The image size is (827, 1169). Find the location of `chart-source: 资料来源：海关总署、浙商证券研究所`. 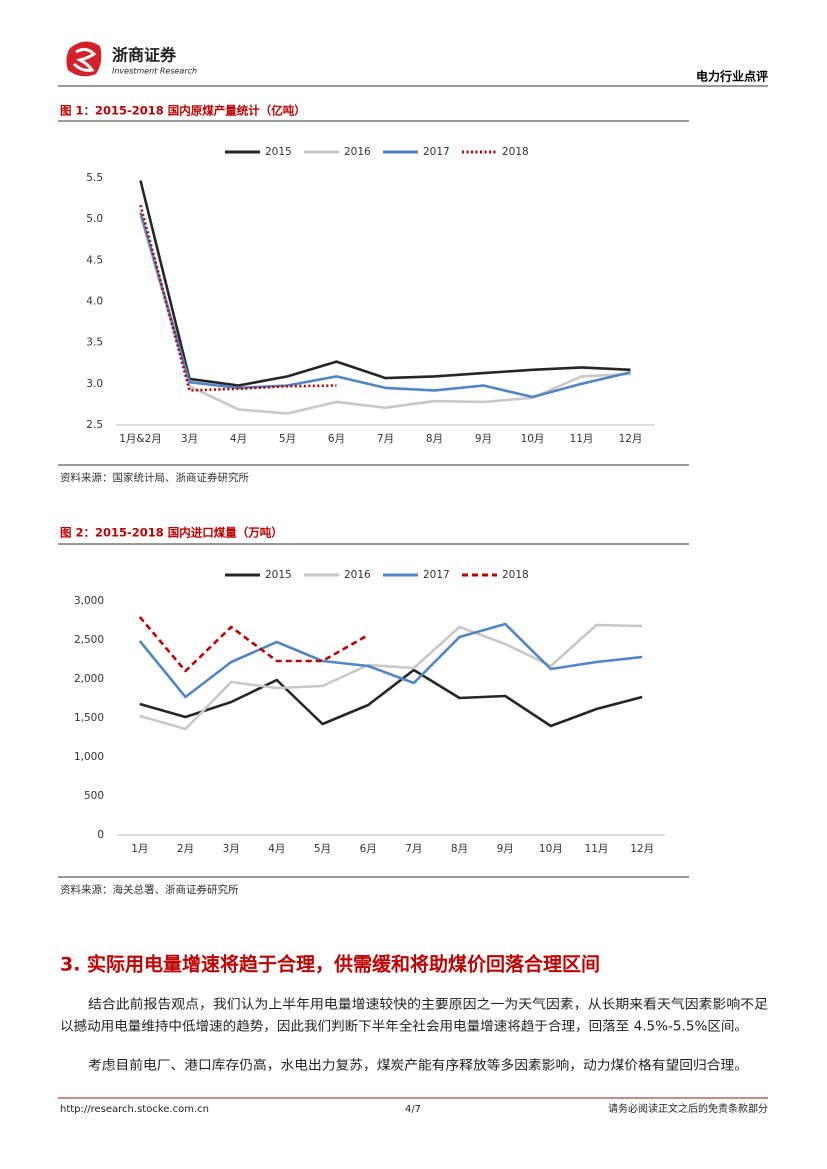

chart-source: 资料来源：海关总署、浙商证券研究所 is located at coordinates (149, 889).